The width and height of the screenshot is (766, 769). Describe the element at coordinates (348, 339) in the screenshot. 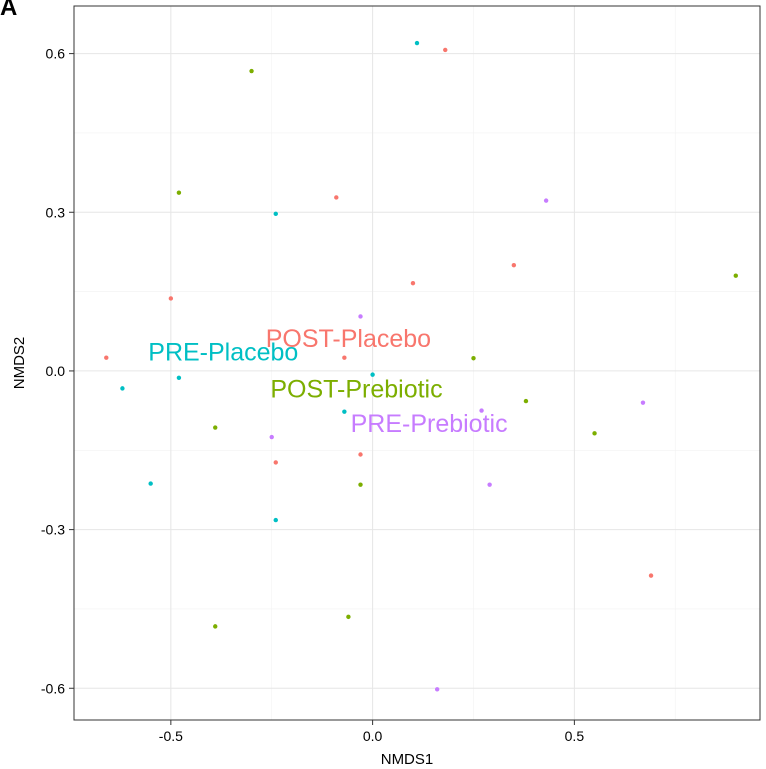

I see `group-label: POST-Placebo` at that location.